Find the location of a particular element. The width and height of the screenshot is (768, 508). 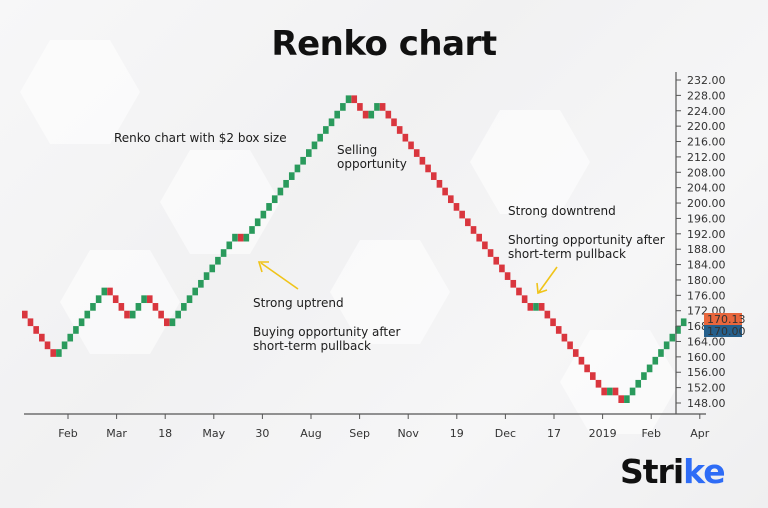

downtrend-annotation: Strong downtrend is located at coordinates (562, 211).